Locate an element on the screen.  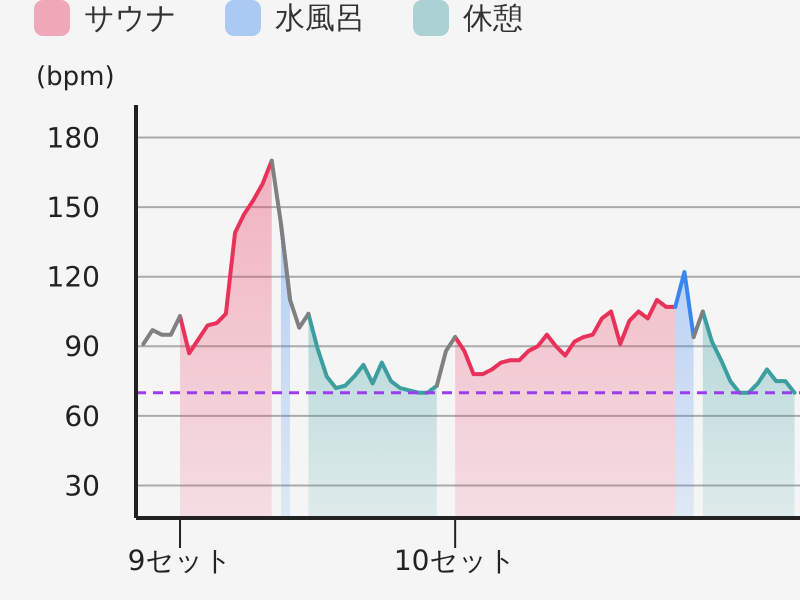
x-tick-label: 9セット is located at coordinates (180, 560).